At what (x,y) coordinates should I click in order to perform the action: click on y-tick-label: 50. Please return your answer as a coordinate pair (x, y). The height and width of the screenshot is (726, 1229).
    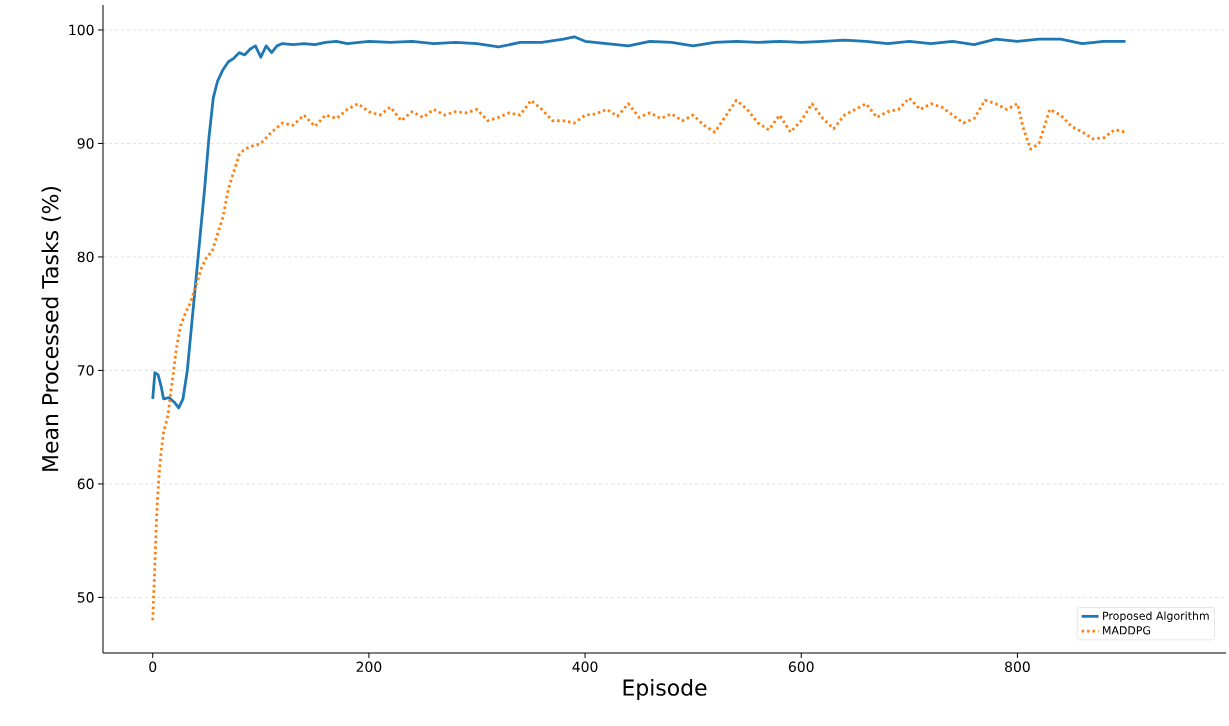
    Looking at the image, I should click on (85, 597).